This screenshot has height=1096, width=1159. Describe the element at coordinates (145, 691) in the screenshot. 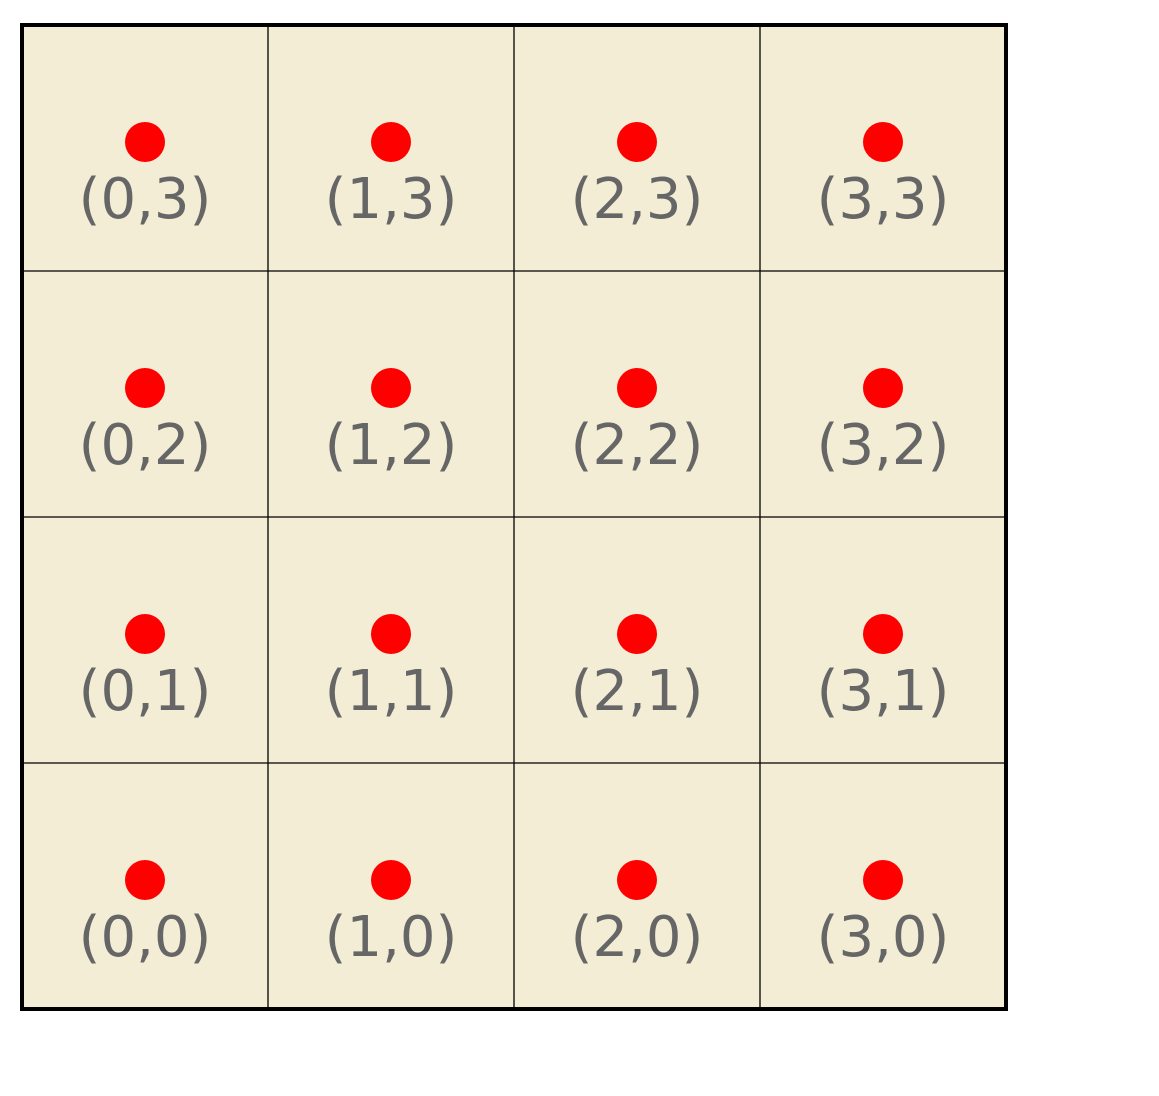

I see `point-label: (0,1)` at that location.